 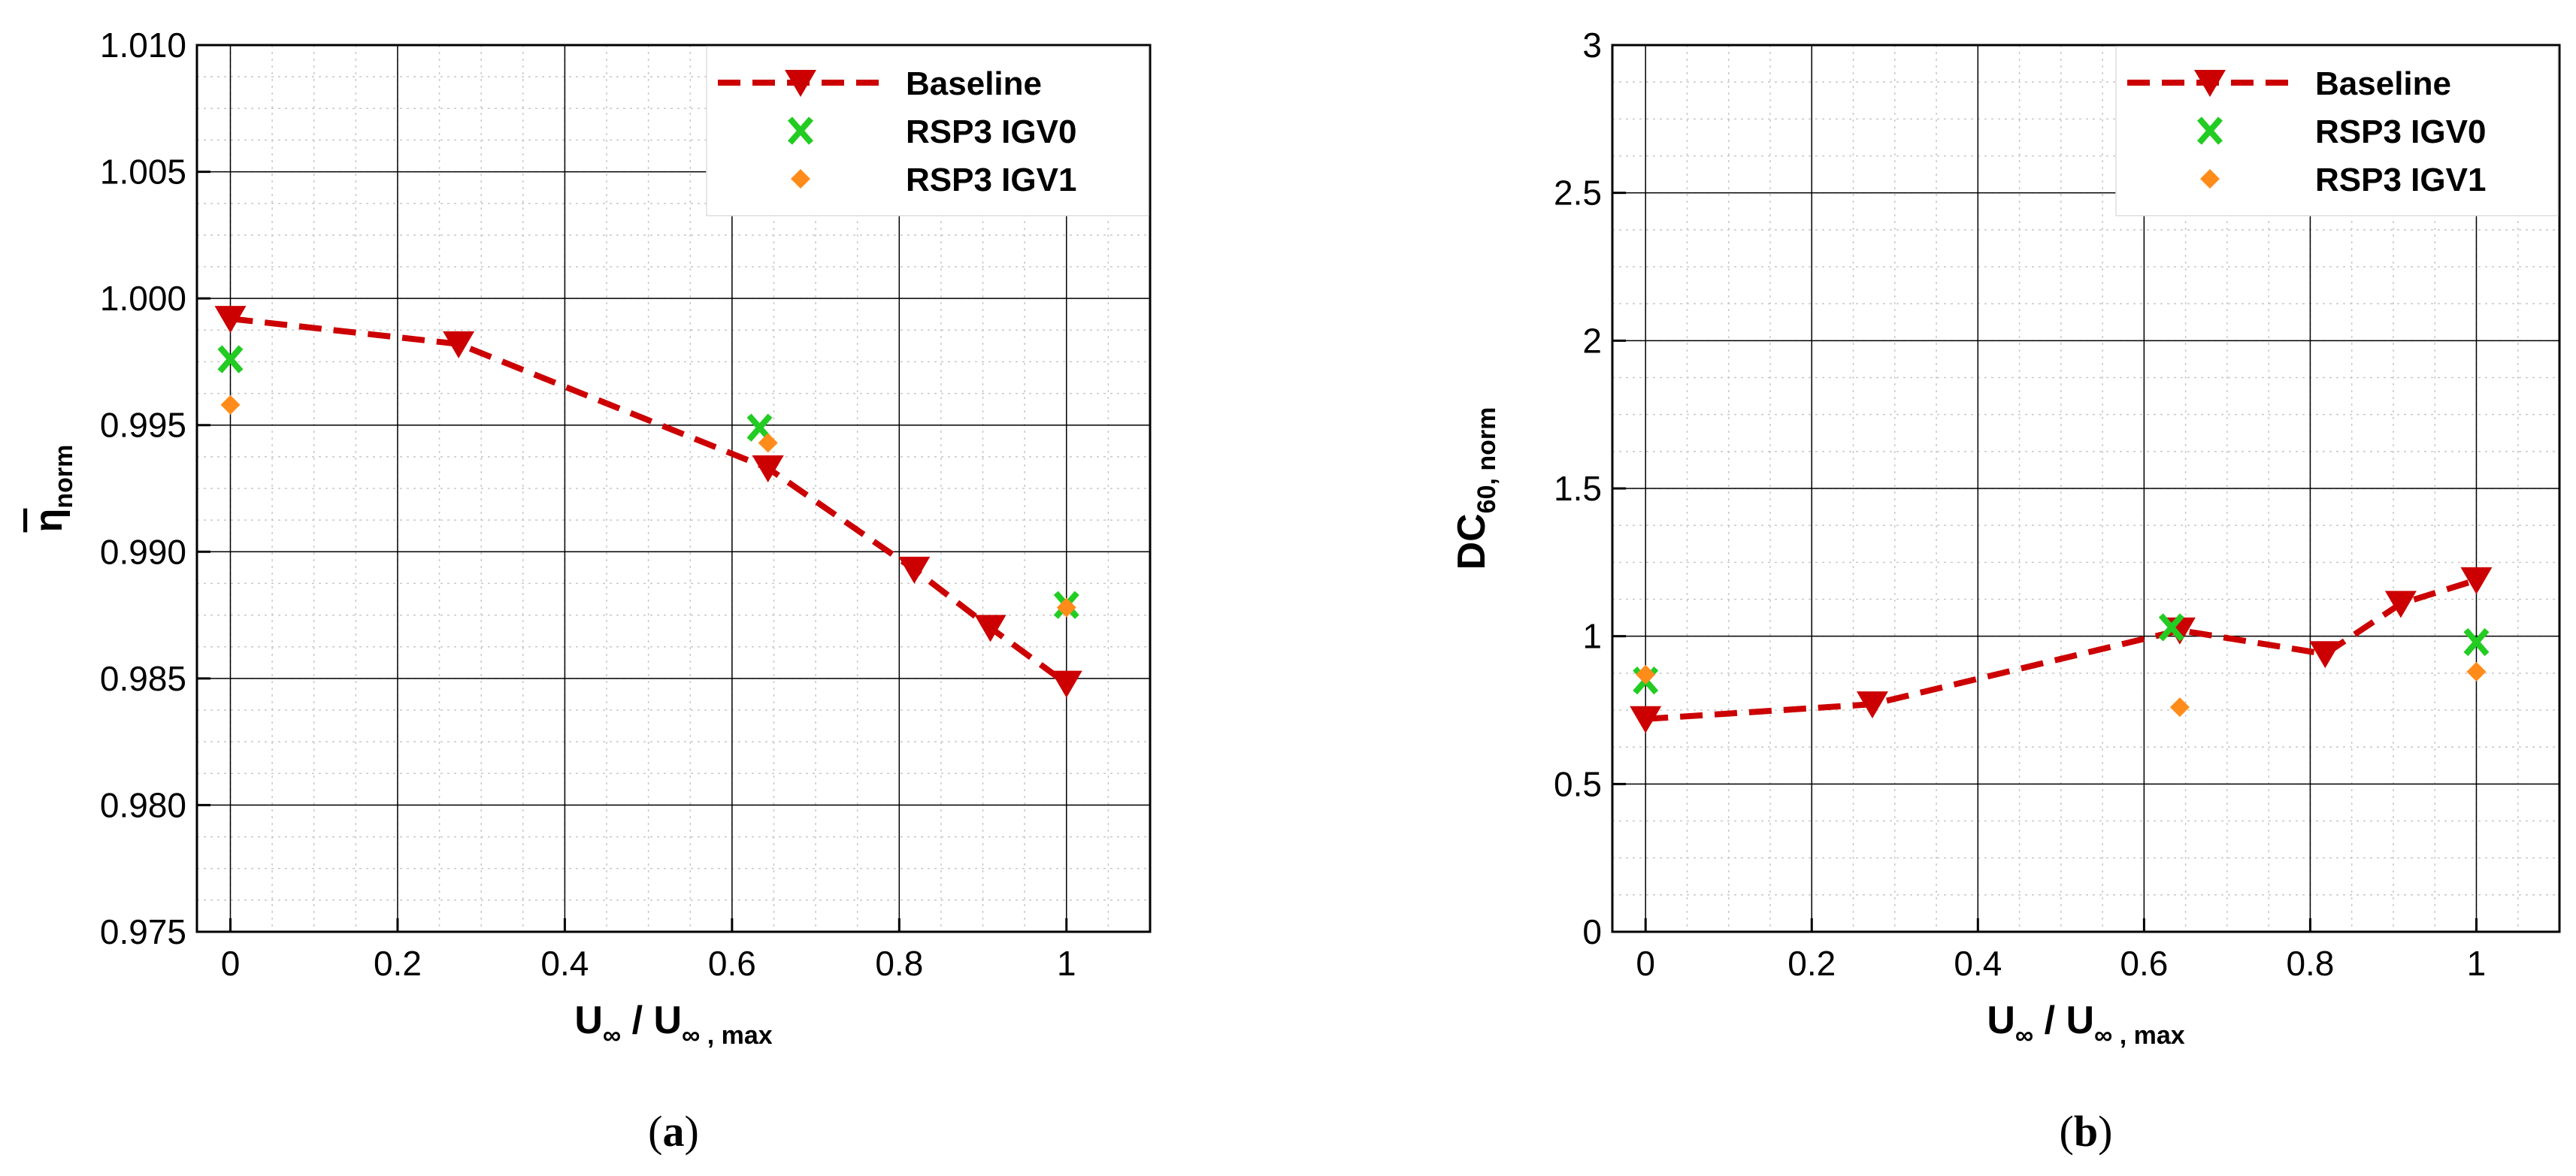 What do you see at coordinates (143, 299) in the screenshot?
I see `y-tick-label: 1.000` at bounding box center [143, 299].